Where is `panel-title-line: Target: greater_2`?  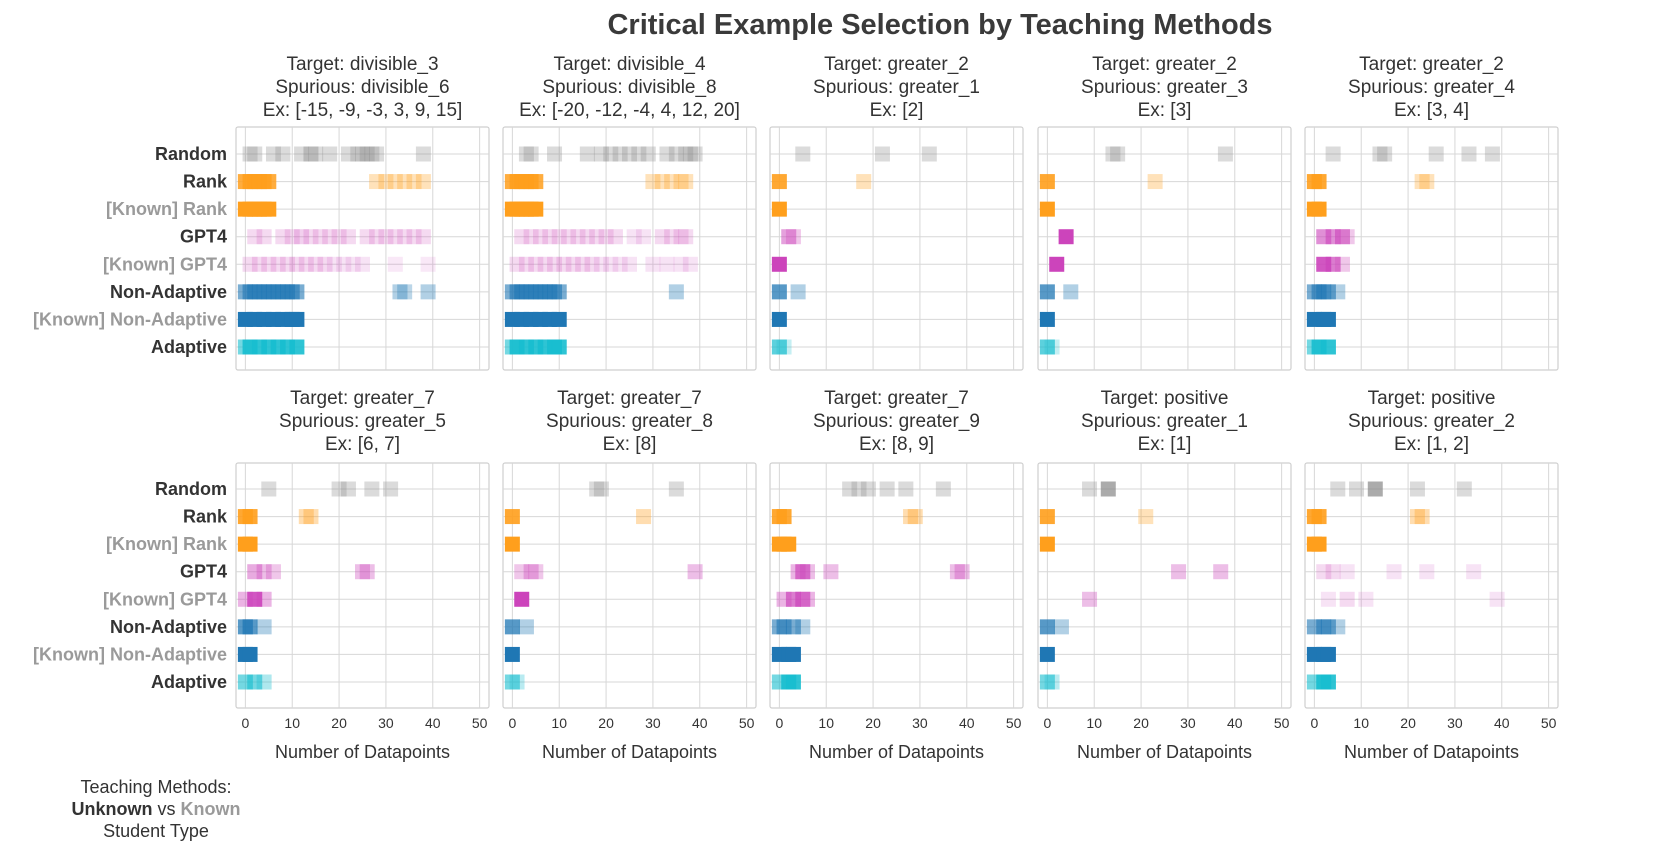 panel-title-line: Target: greater_2 is located at coordinates (896, 64).